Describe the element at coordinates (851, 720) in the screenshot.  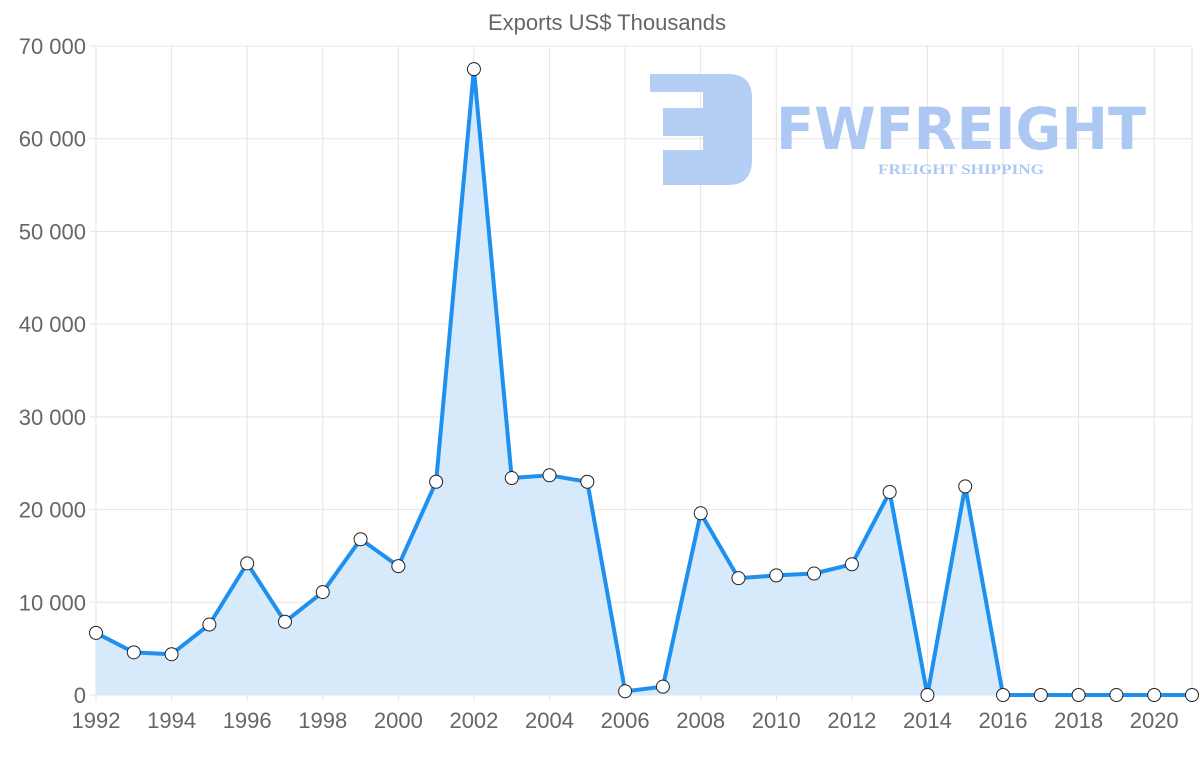
I see `x-tick-label: 2012` at that location.